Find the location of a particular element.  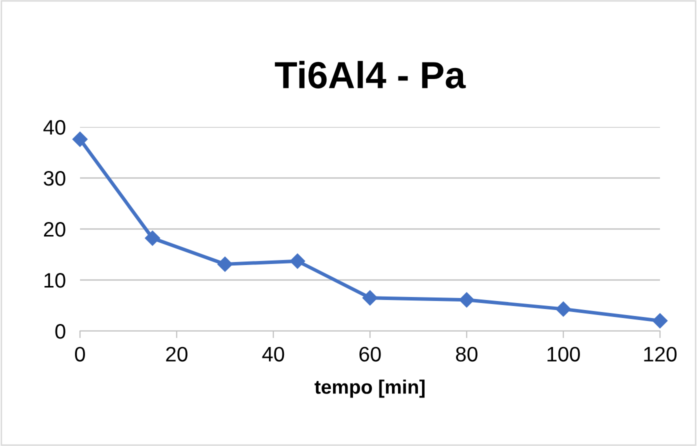

y-tick-label: 20 is located at coordinates (55, 229).